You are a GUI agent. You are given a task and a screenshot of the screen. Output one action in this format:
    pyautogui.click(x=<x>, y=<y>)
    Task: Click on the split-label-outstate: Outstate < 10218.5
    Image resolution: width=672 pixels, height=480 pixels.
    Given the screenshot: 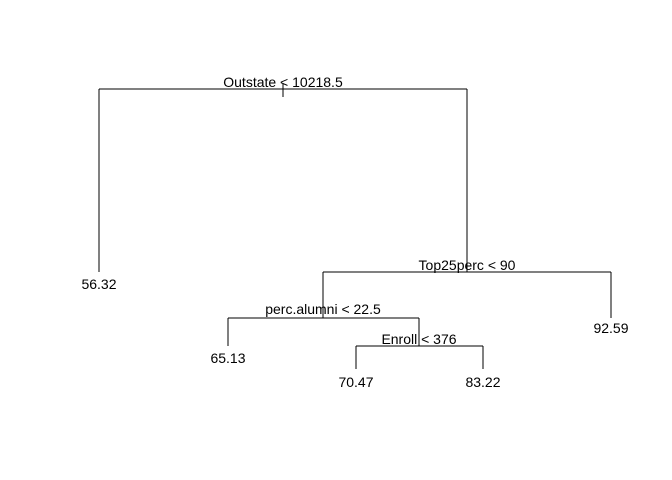 What is the action you would take?
    pyautogui.click(x=283, y=82)
    